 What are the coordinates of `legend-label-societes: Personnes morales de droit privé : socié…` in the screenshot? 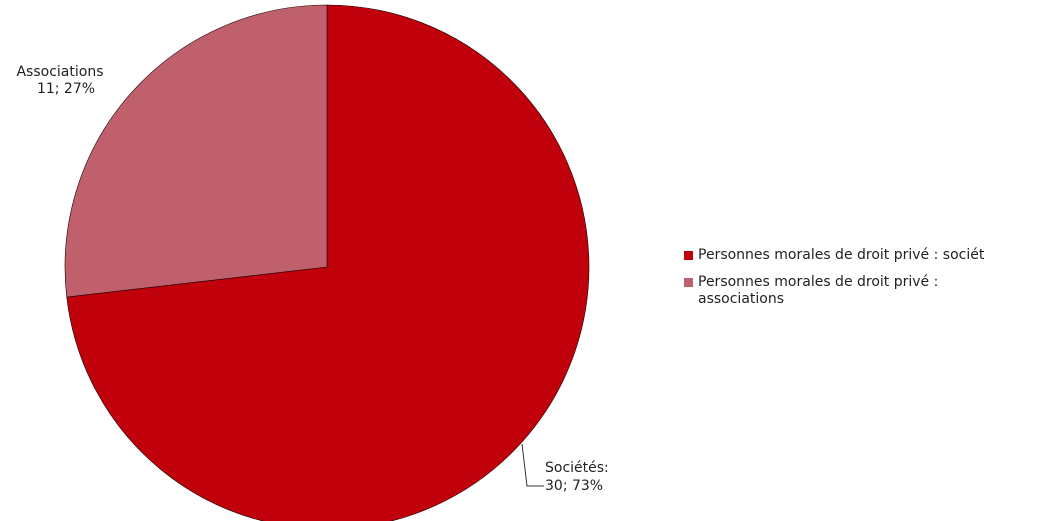 It's located at (841, 255).